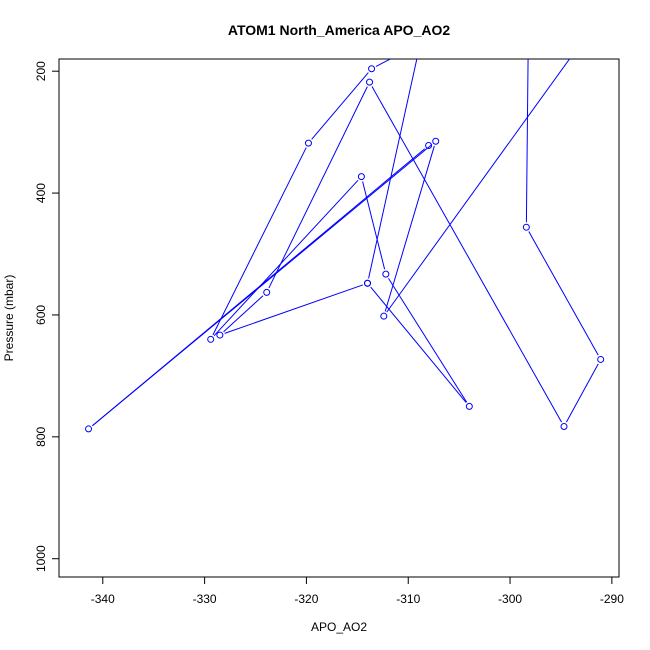 The height and width of the screenshot is (650, 650). I want to click on x-tick-label: -310, so click(408, 599).